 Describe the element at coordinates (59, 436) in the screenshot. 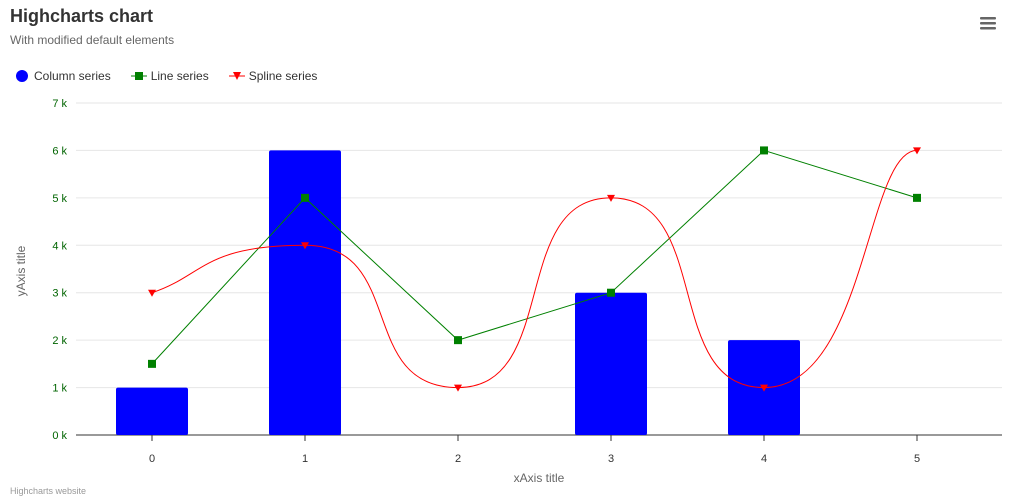

I see `y-tick-label: 0 k` at that location.